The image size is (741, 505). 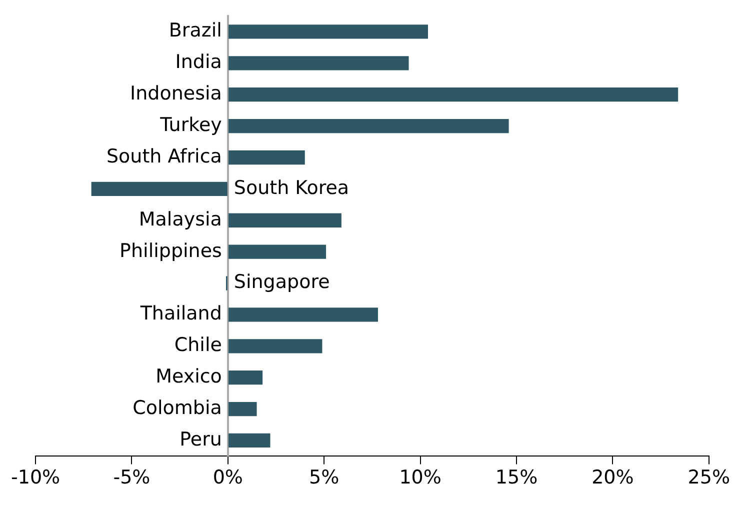 What do you see at coordinates (189, 377) in the screenshot?
I see `y-tick-label: Mexico` at bounding box center [189, 377].